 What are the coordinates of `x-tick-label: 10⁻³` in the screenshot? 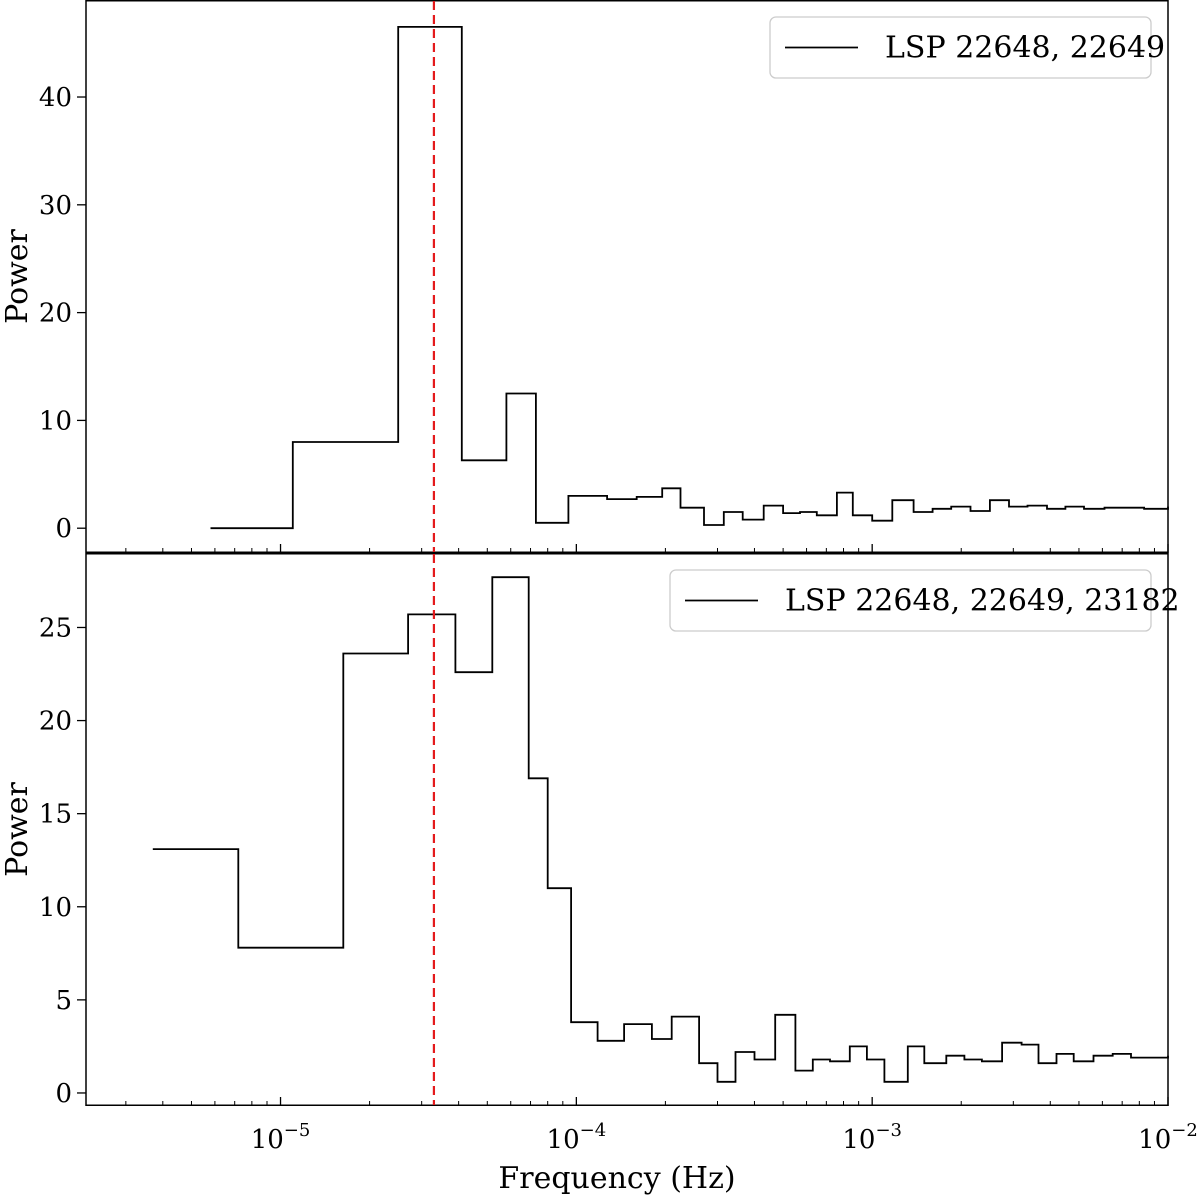 It's located at (872, 1137).